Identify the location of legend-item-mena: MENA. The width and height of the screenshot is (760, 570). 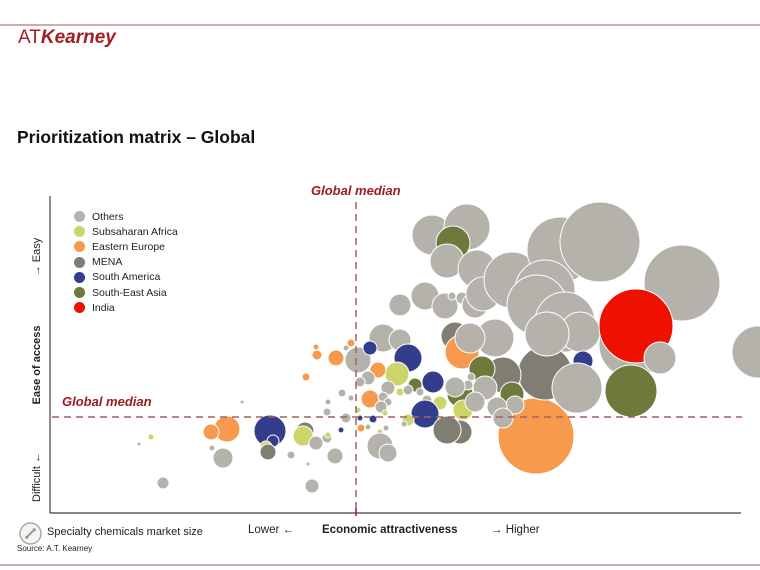
(126, 262).